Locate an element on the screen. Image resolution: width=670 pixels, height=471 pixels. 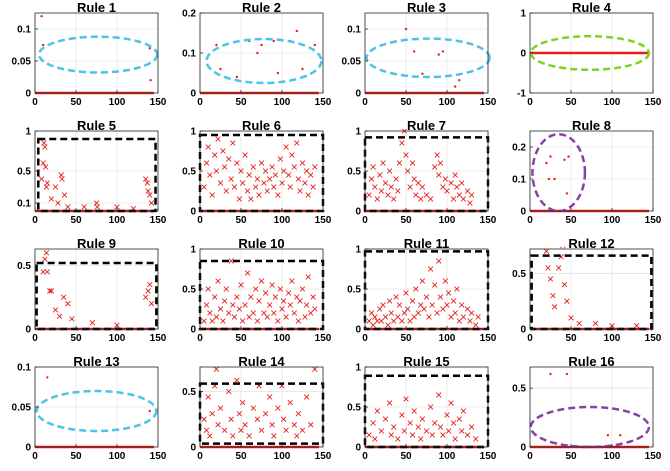
panel-title: Rule 2 is located at coordinates (261, 7).